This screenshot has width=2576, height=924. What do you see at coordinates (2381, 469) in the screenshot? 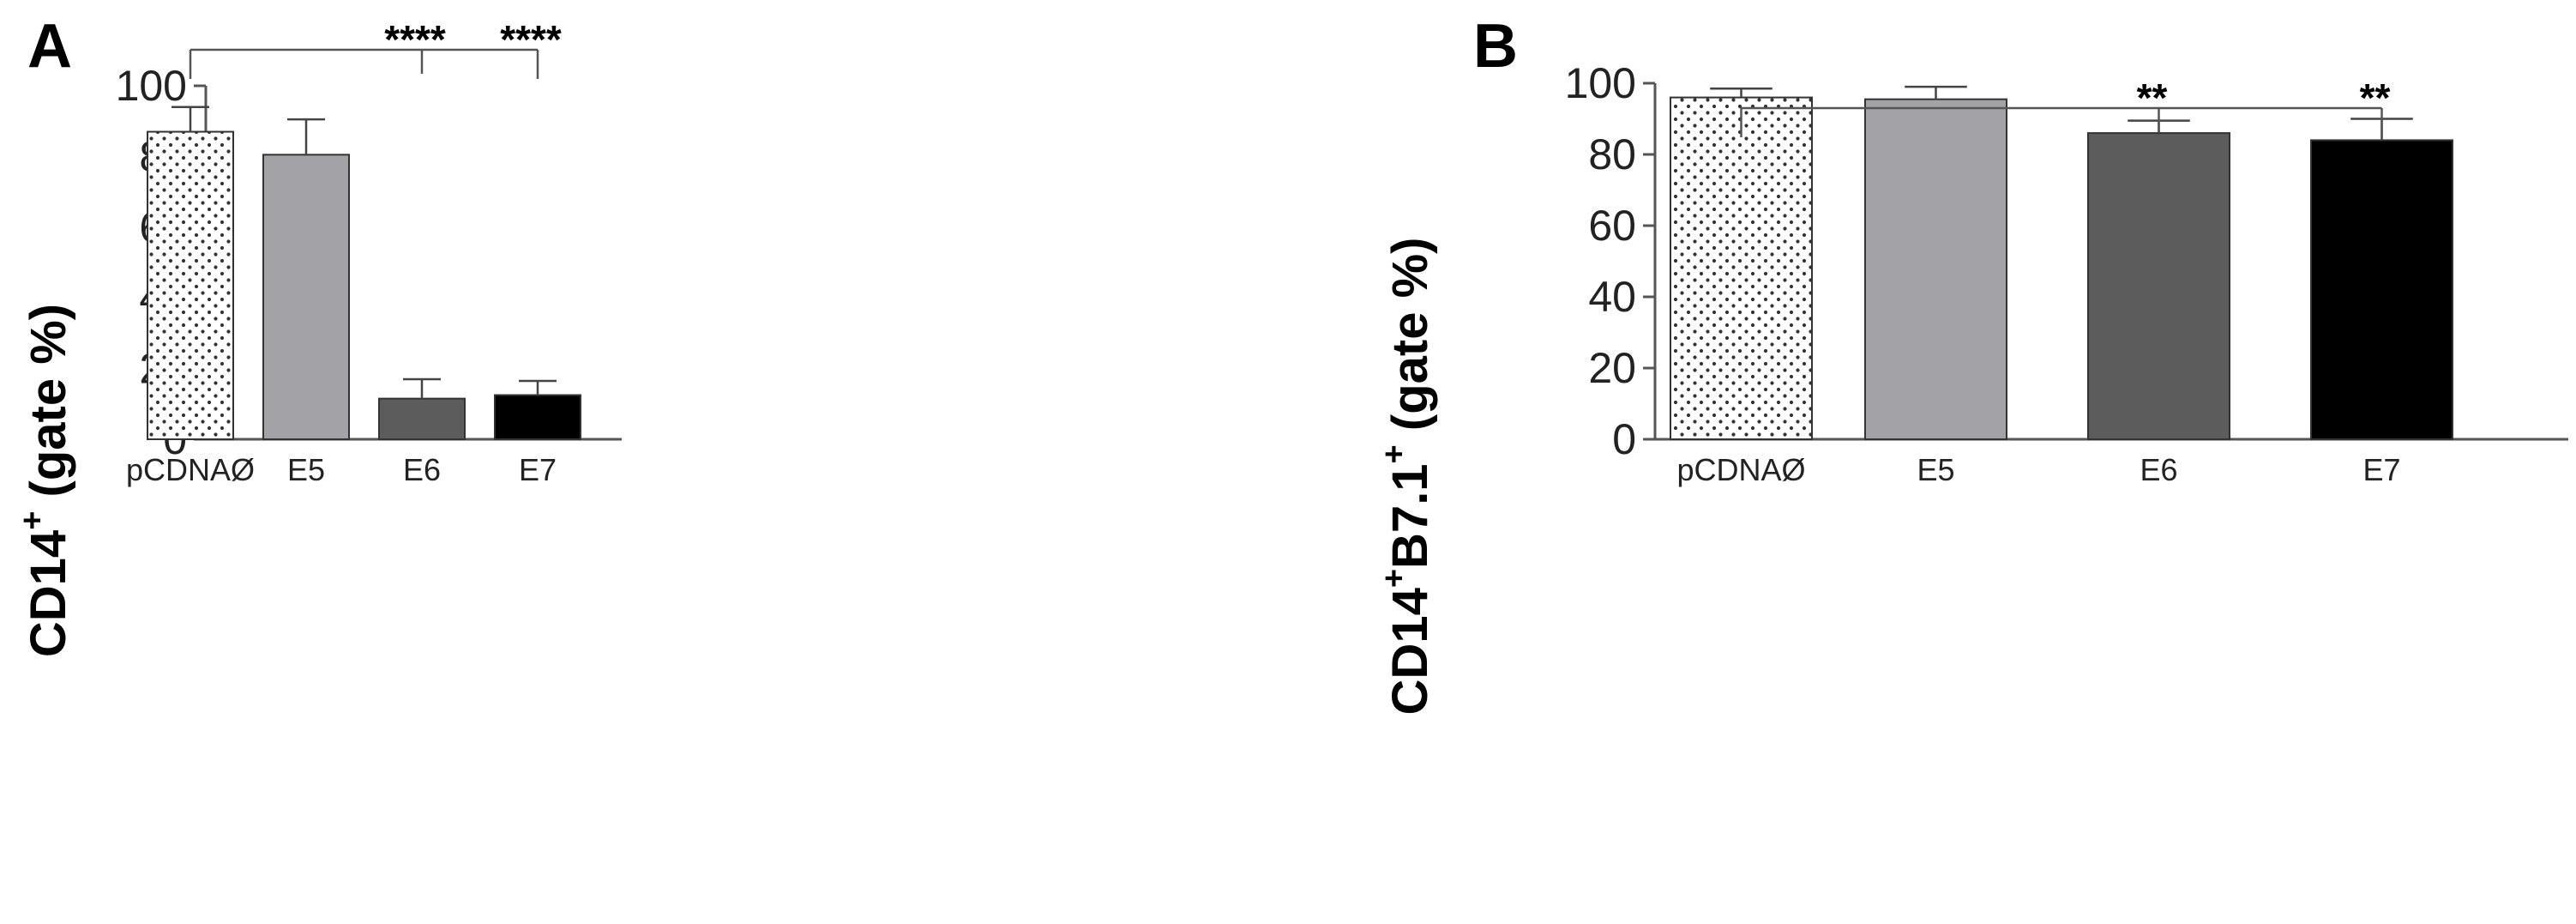
I see `panel-b-category-label: E7` at bounding box center [2381, 469].